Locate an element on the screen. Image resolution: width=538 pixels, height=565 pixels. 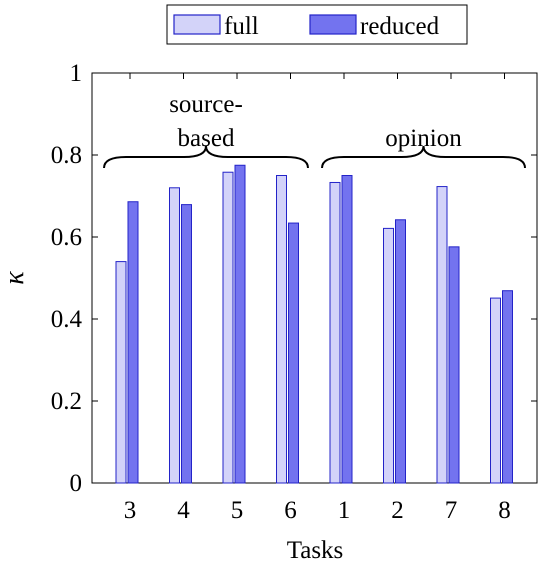
x-tick-label: 4 is located at coordinates (183, 510).